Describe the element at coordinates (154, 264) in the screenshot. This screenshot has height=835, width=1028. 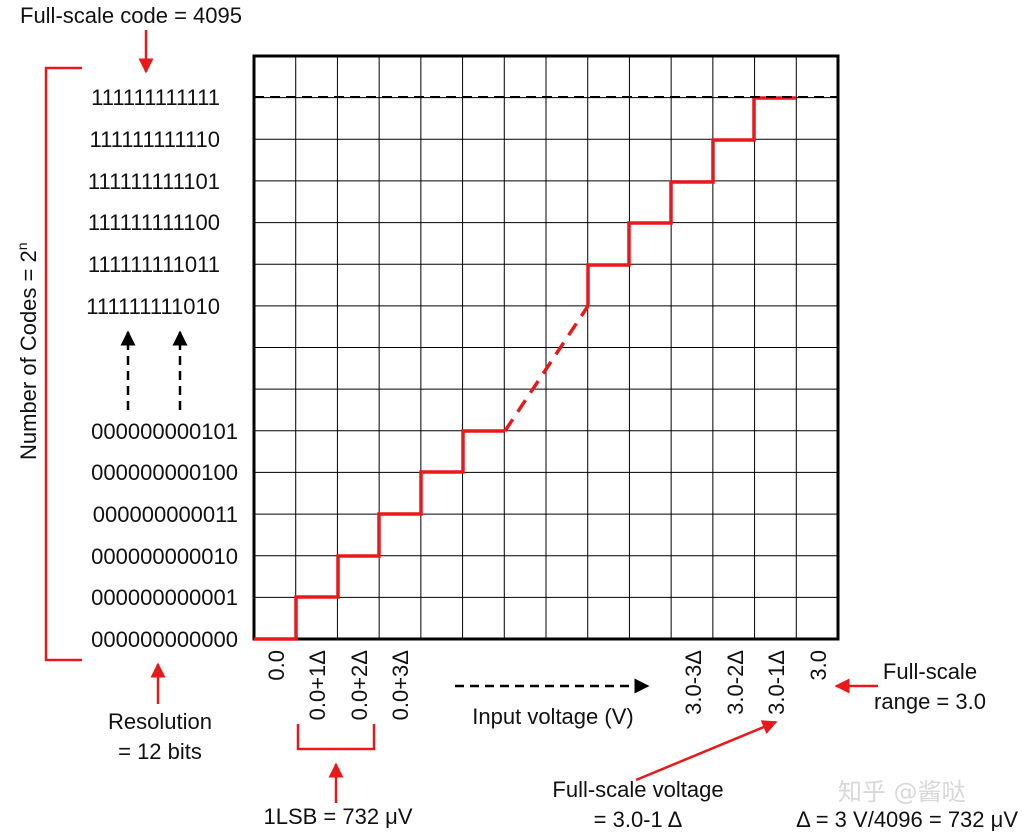
I see `code-label: 111111111011` at that location.